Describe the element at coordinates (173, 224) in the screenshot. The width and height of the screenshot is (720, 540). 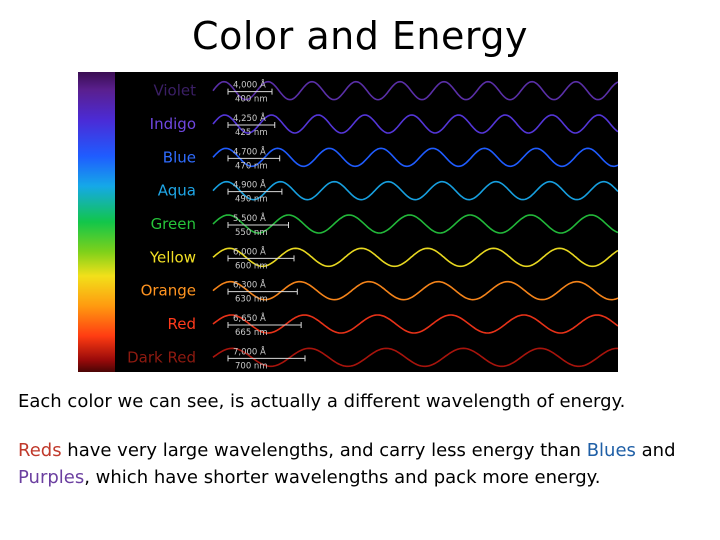
I see `band-label-green: Green` at that location.